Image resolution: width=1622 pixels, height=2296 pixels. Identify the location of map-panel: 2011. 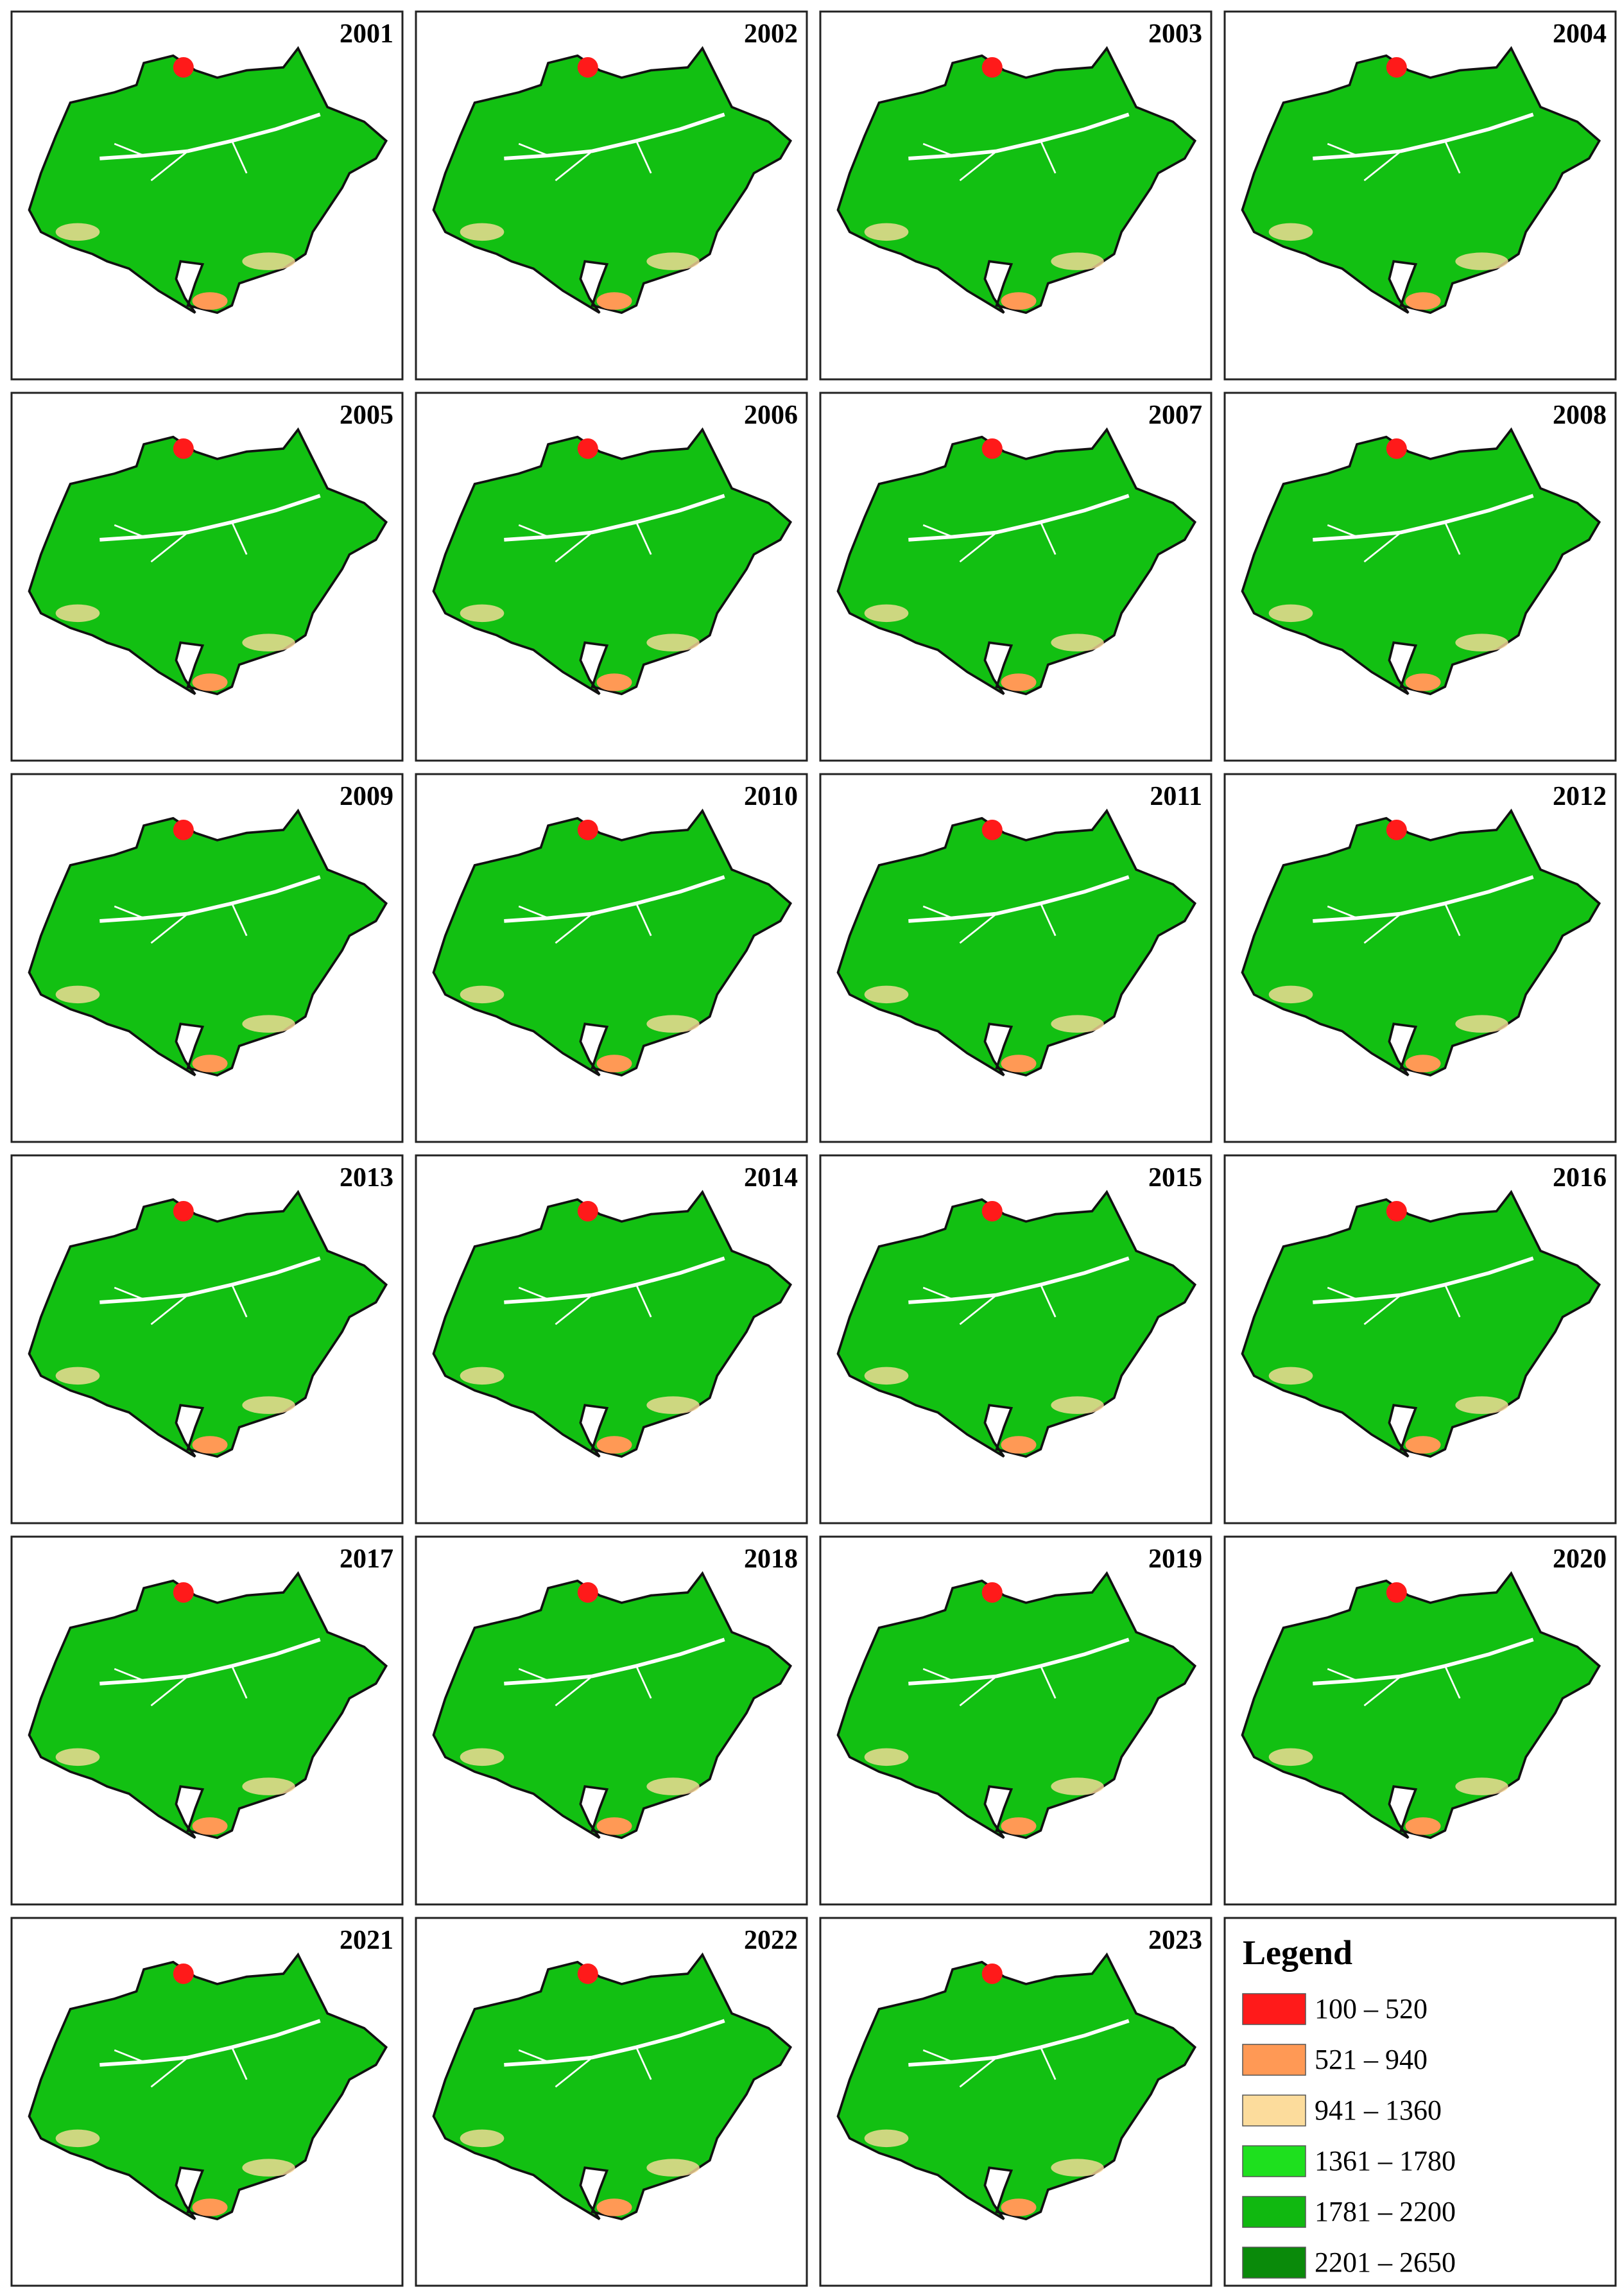
(1015, 958).